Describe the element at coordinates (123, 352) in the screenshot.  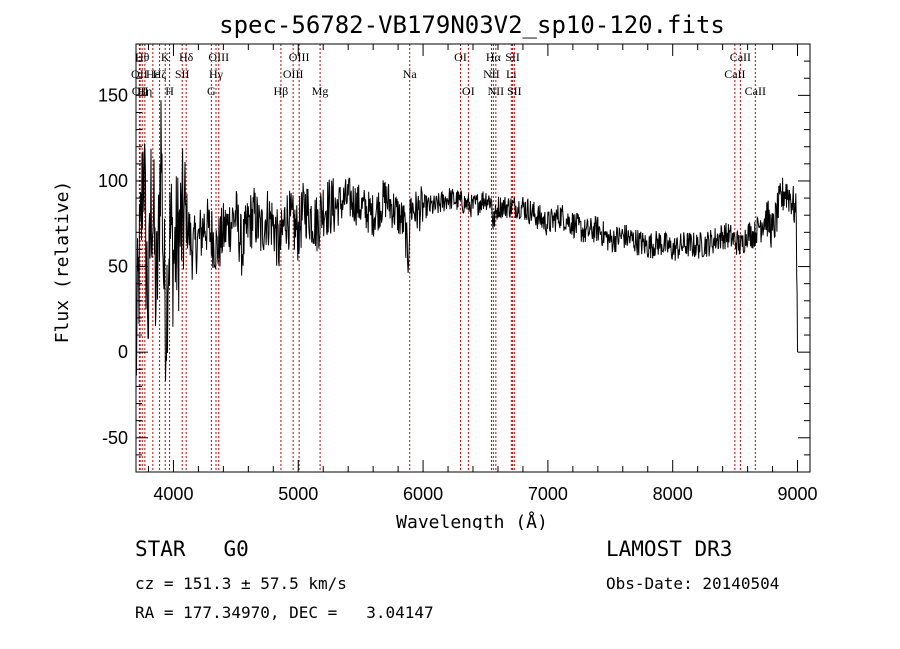
I see `y-tick-label: 0` at that location.